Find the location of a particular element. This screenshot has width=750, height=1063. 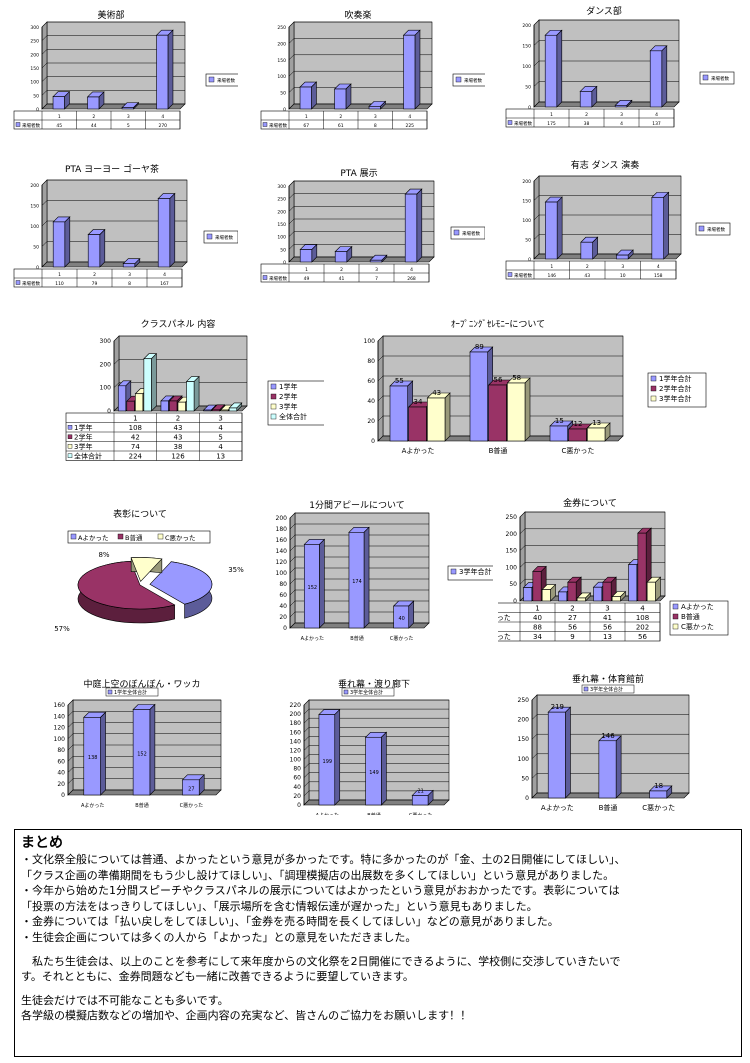

legend-label: B普通 is located at coordinates (134, 537).